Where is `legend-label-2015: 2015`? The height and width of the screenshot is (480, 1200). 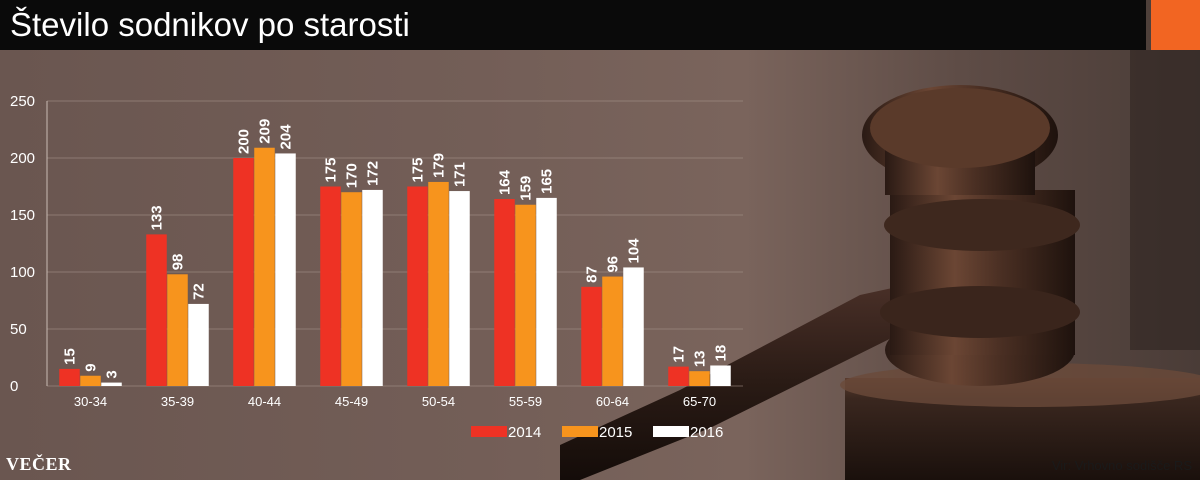 legend-label-2015: 2015 is located at coordinates (615, 432).